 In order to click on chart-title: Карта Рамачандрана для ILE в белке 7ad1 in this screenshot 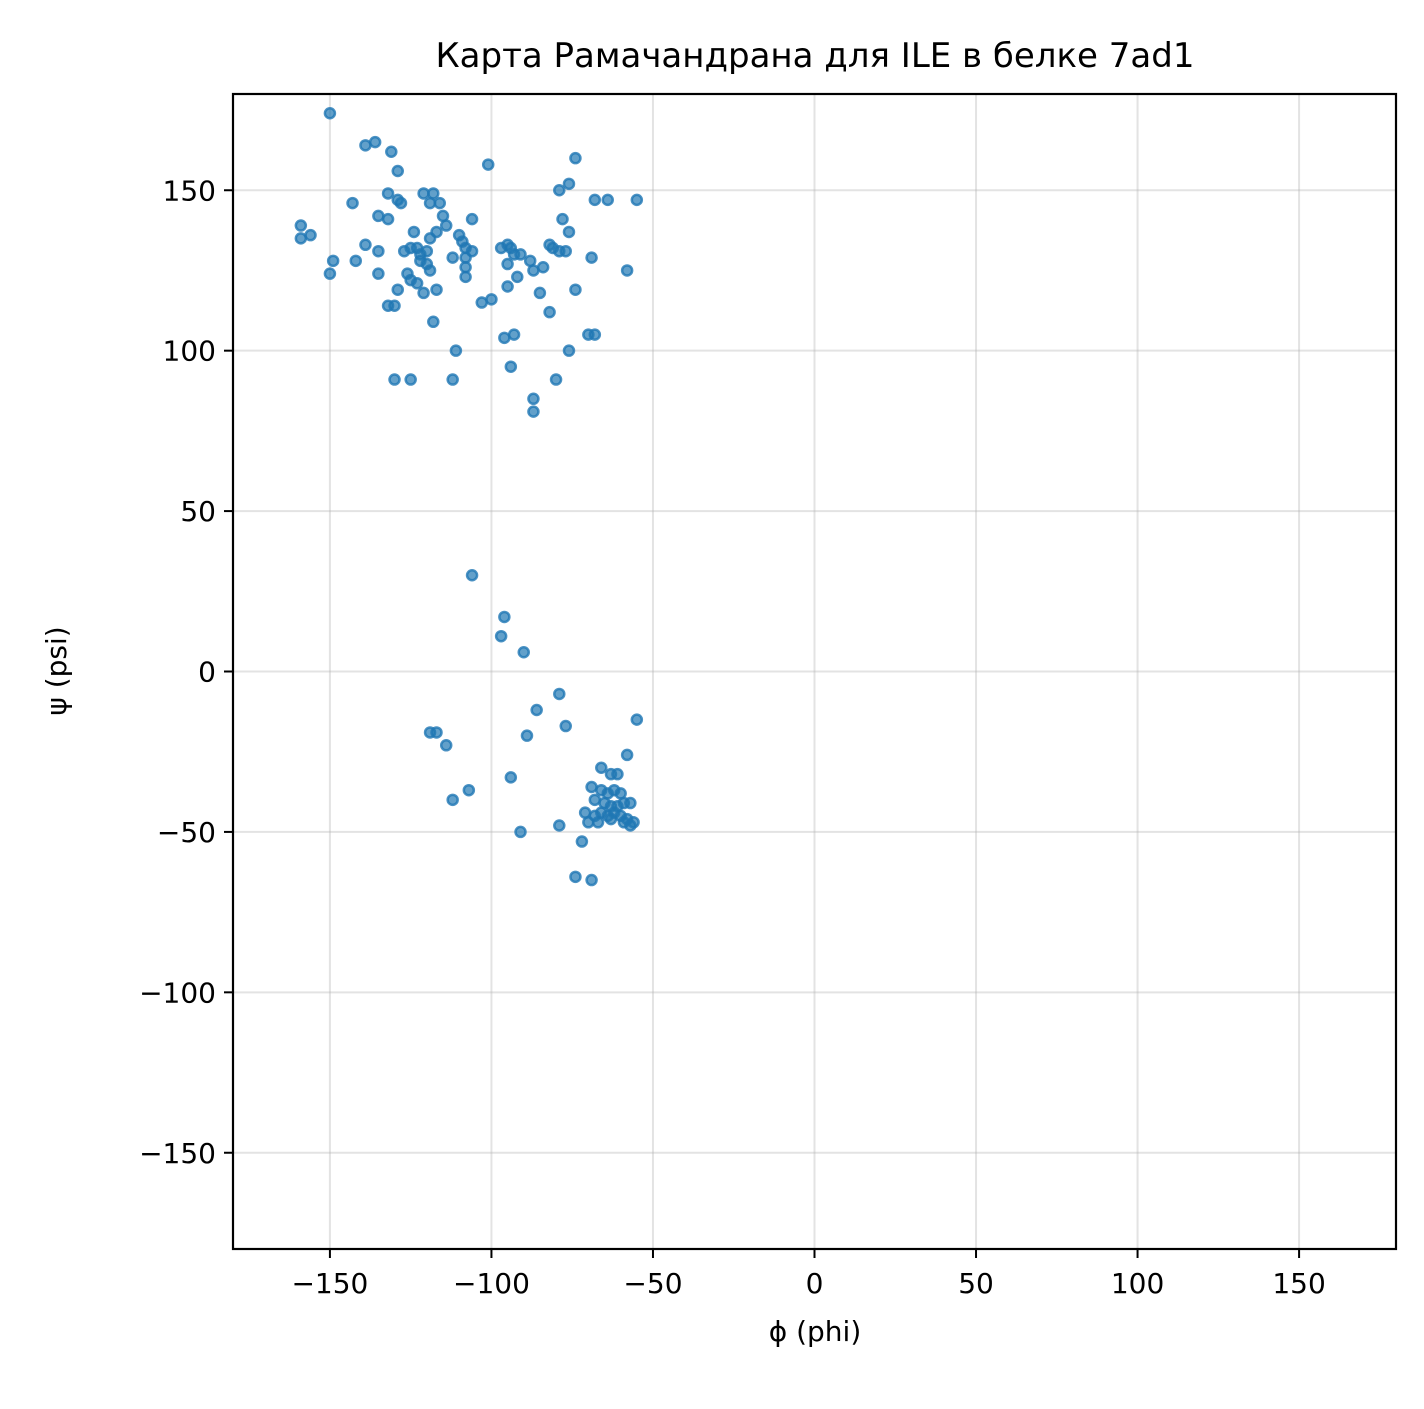, I will do `click(815, 56)`.